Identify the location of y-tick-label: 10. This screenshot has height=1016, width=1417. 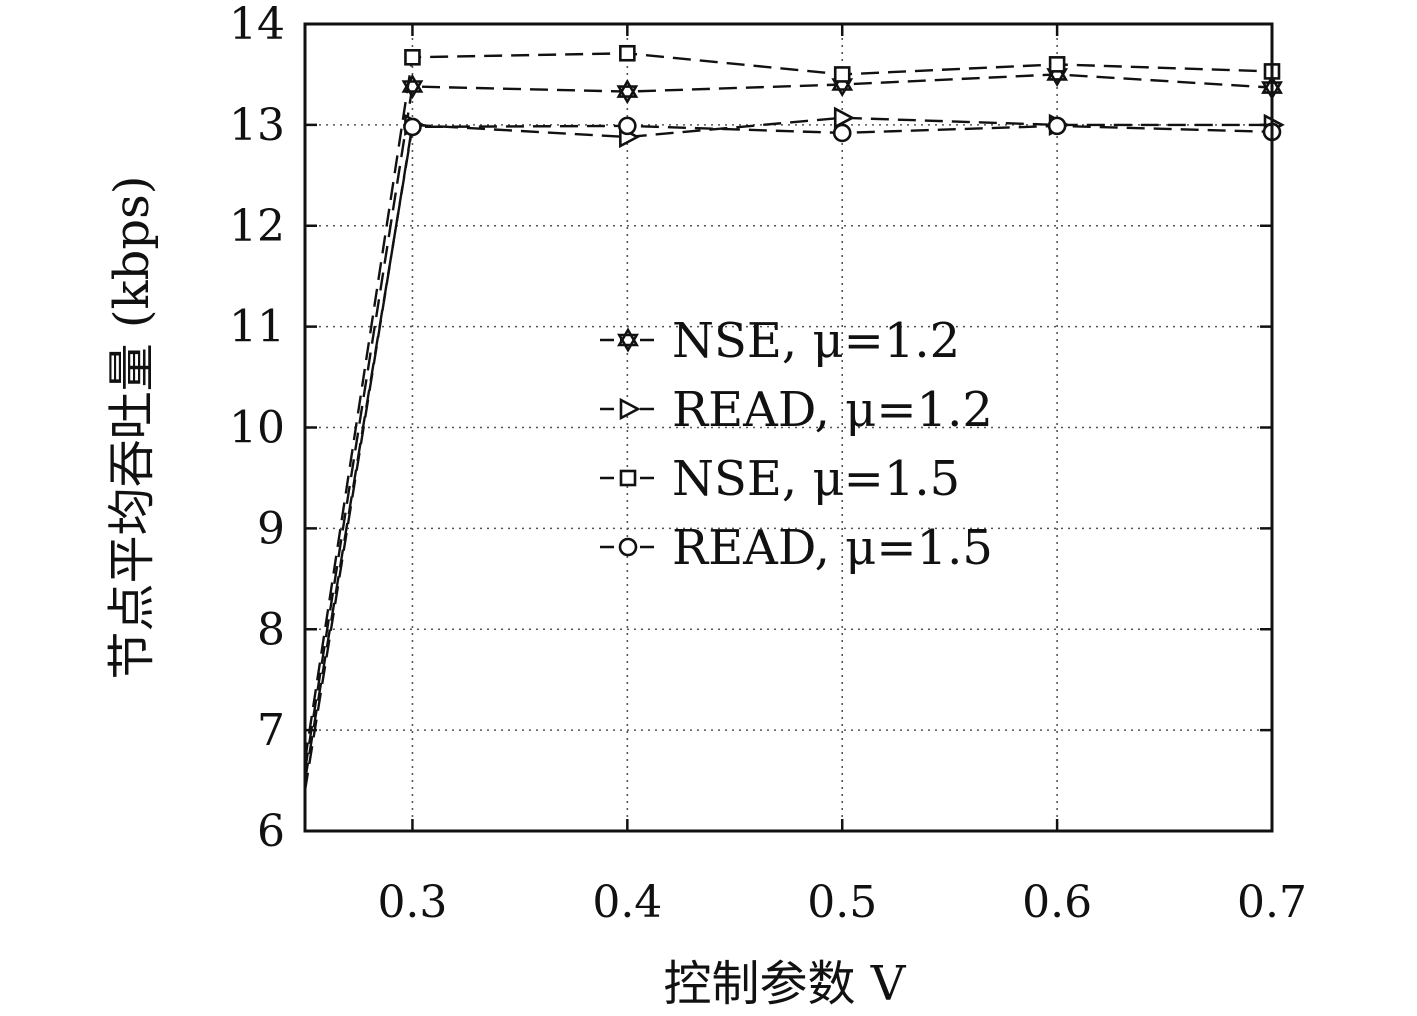
(257, 428).